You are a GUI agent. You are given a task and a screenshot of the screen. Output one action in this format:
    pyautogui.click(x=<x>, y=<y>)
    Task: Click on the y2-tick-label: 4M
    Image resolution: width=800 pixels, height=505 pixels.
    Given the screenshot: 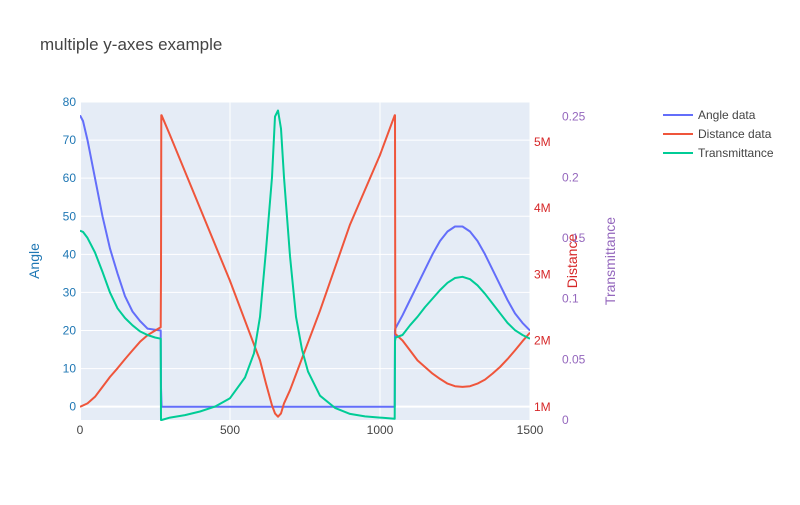 What is the action you would take?
    pyautogui.click(x=542, y=208)
    